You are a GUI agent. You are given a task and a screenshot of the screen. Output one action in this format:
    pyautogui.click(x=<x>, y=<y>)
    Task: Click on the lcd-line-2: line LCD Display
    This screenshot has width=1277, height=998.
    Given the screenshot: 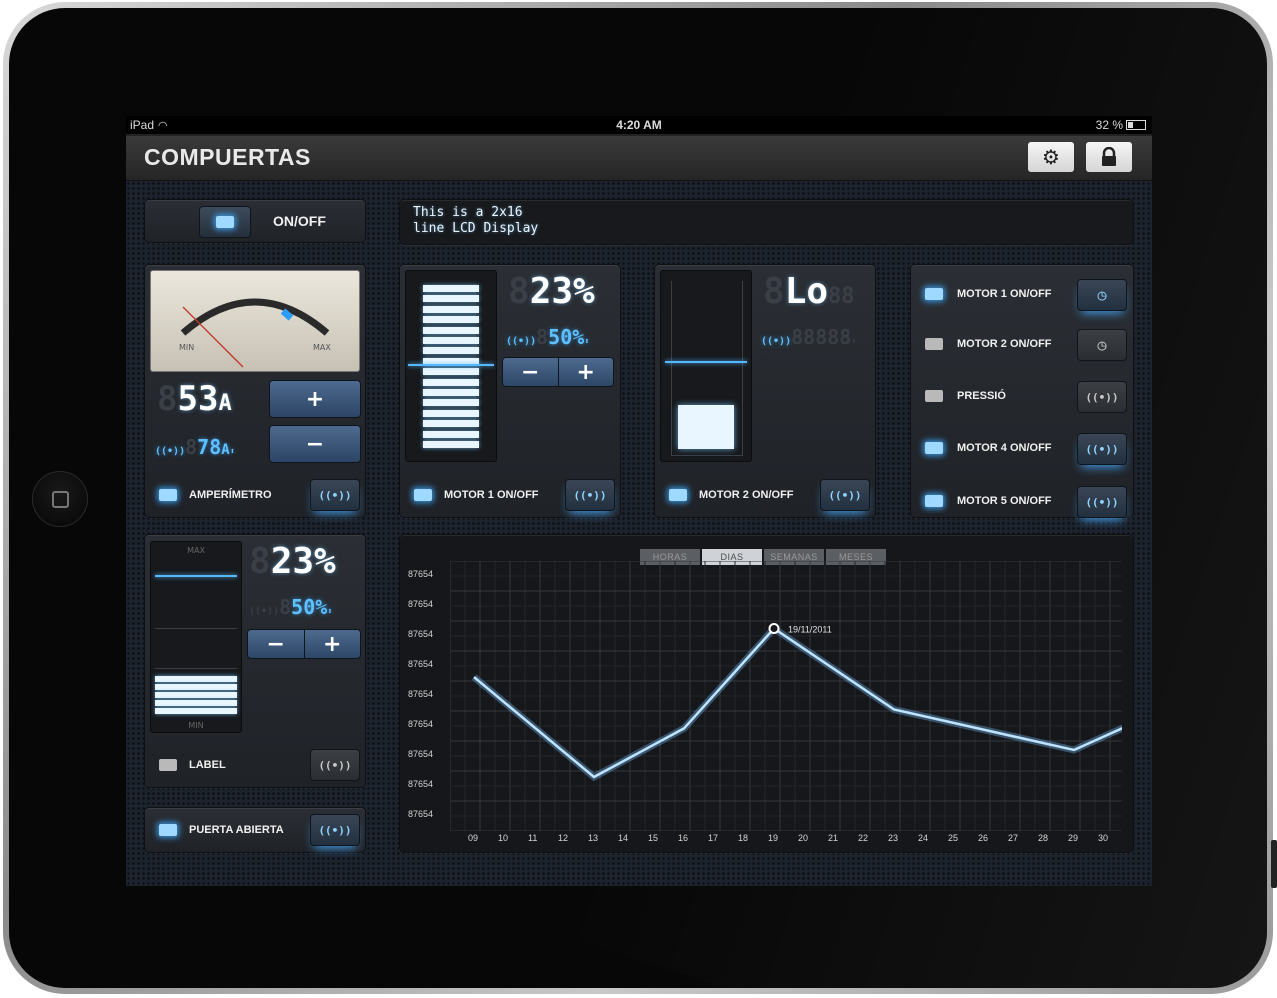 What is the action you would take?
    pyautogui.click(x=476, y=228)
    